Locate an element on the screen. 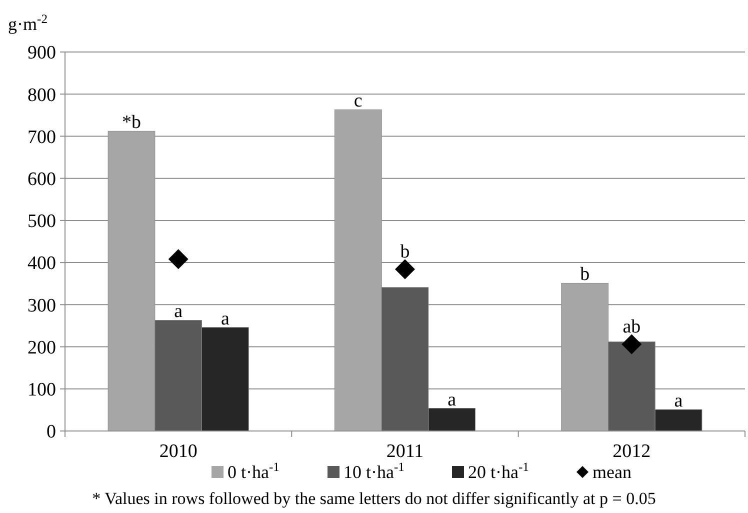 This screenshot has height=513, width=748. legend-label: 20 t·ha$^{-1}$ is located at coordinates (498, 471).